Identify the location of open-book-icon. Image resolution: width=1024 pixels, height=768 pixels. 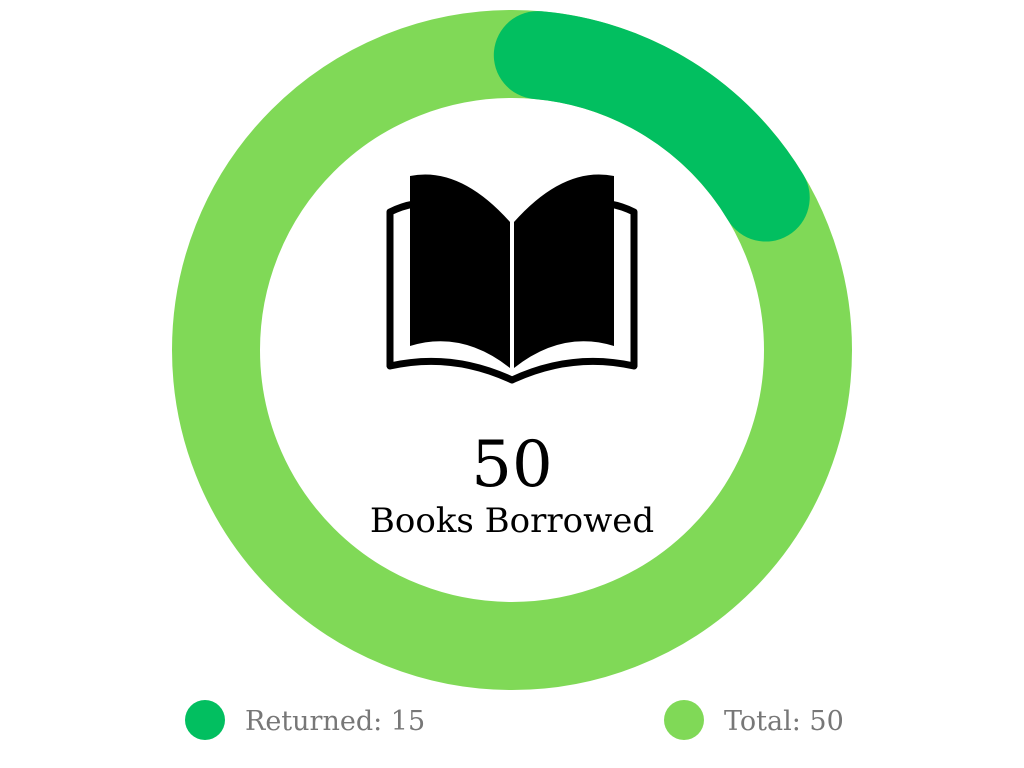
(512, 279).